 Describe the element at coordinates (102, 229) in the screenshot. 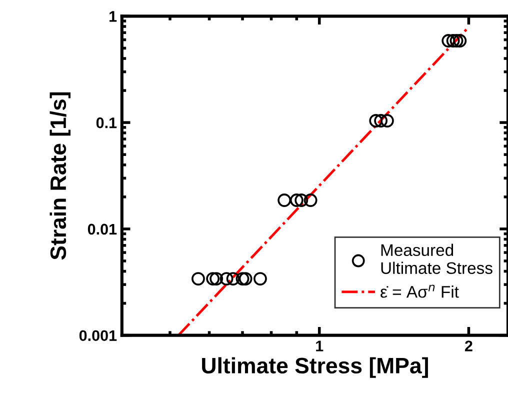

I see `y-tick-label: 0.01` at that location.